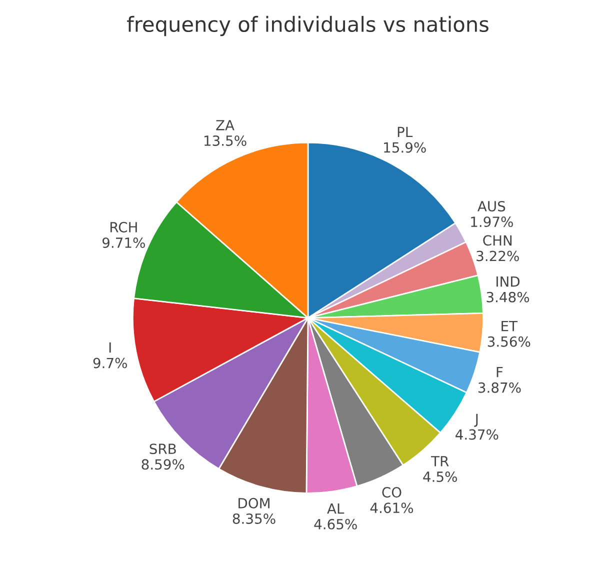 This screenshot has height=578, width=616. I want to click on slice-label: SRB, so click(163, 449).